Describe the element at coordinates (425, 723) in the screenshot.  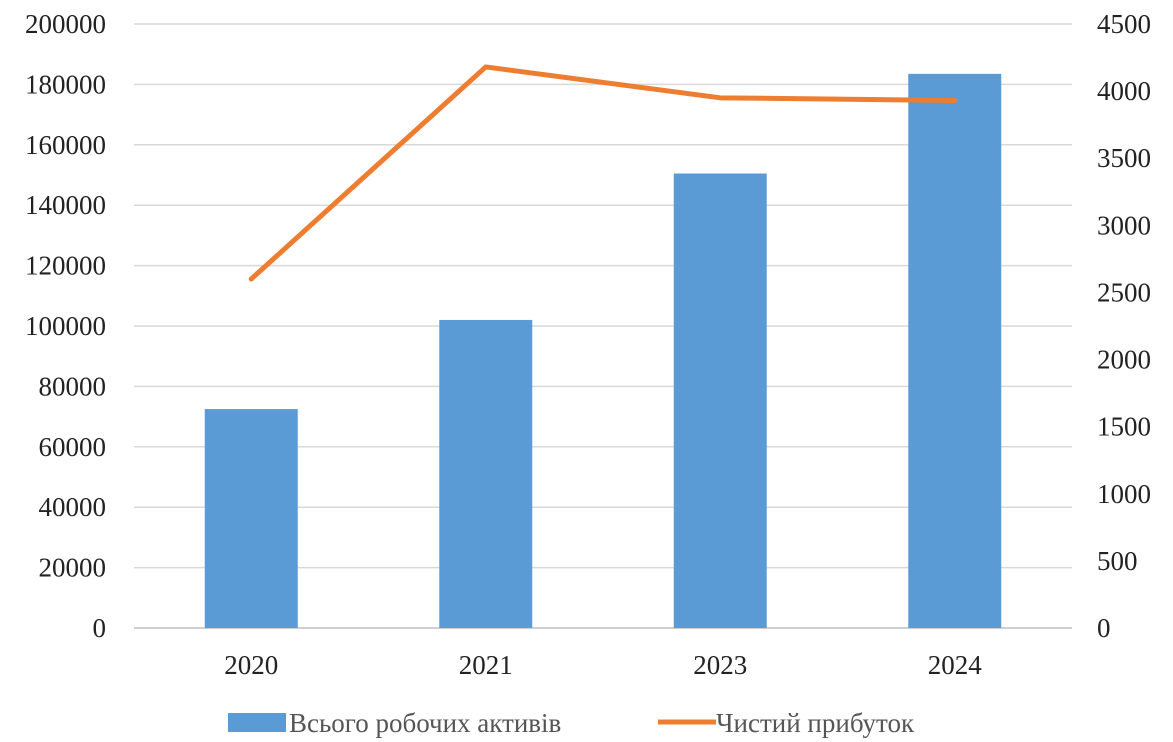
I see `legend-label-bar: Всього робочих активів` at that location.